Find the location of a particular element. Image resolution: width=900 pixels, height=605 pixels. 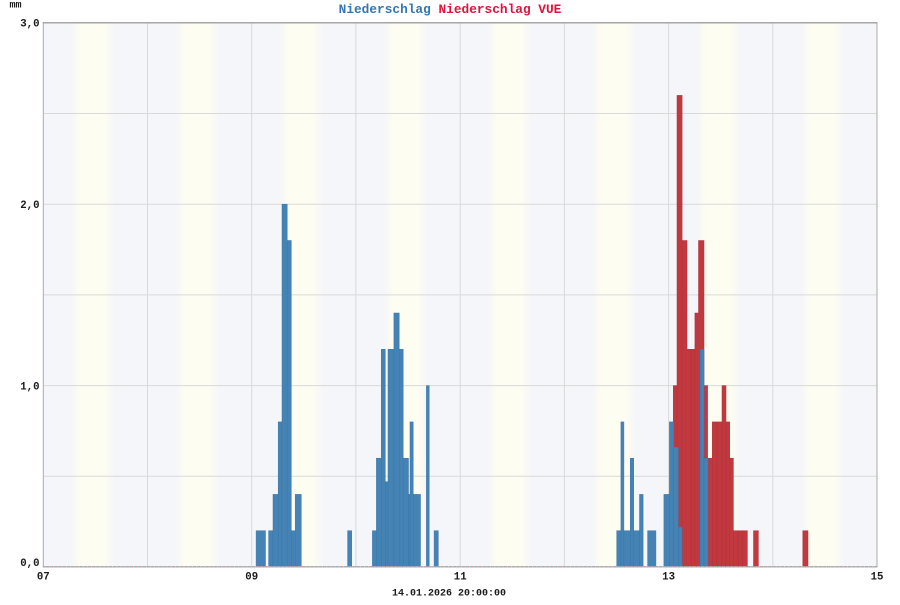

svg-text: 09 is located at coordinates (251, 577).